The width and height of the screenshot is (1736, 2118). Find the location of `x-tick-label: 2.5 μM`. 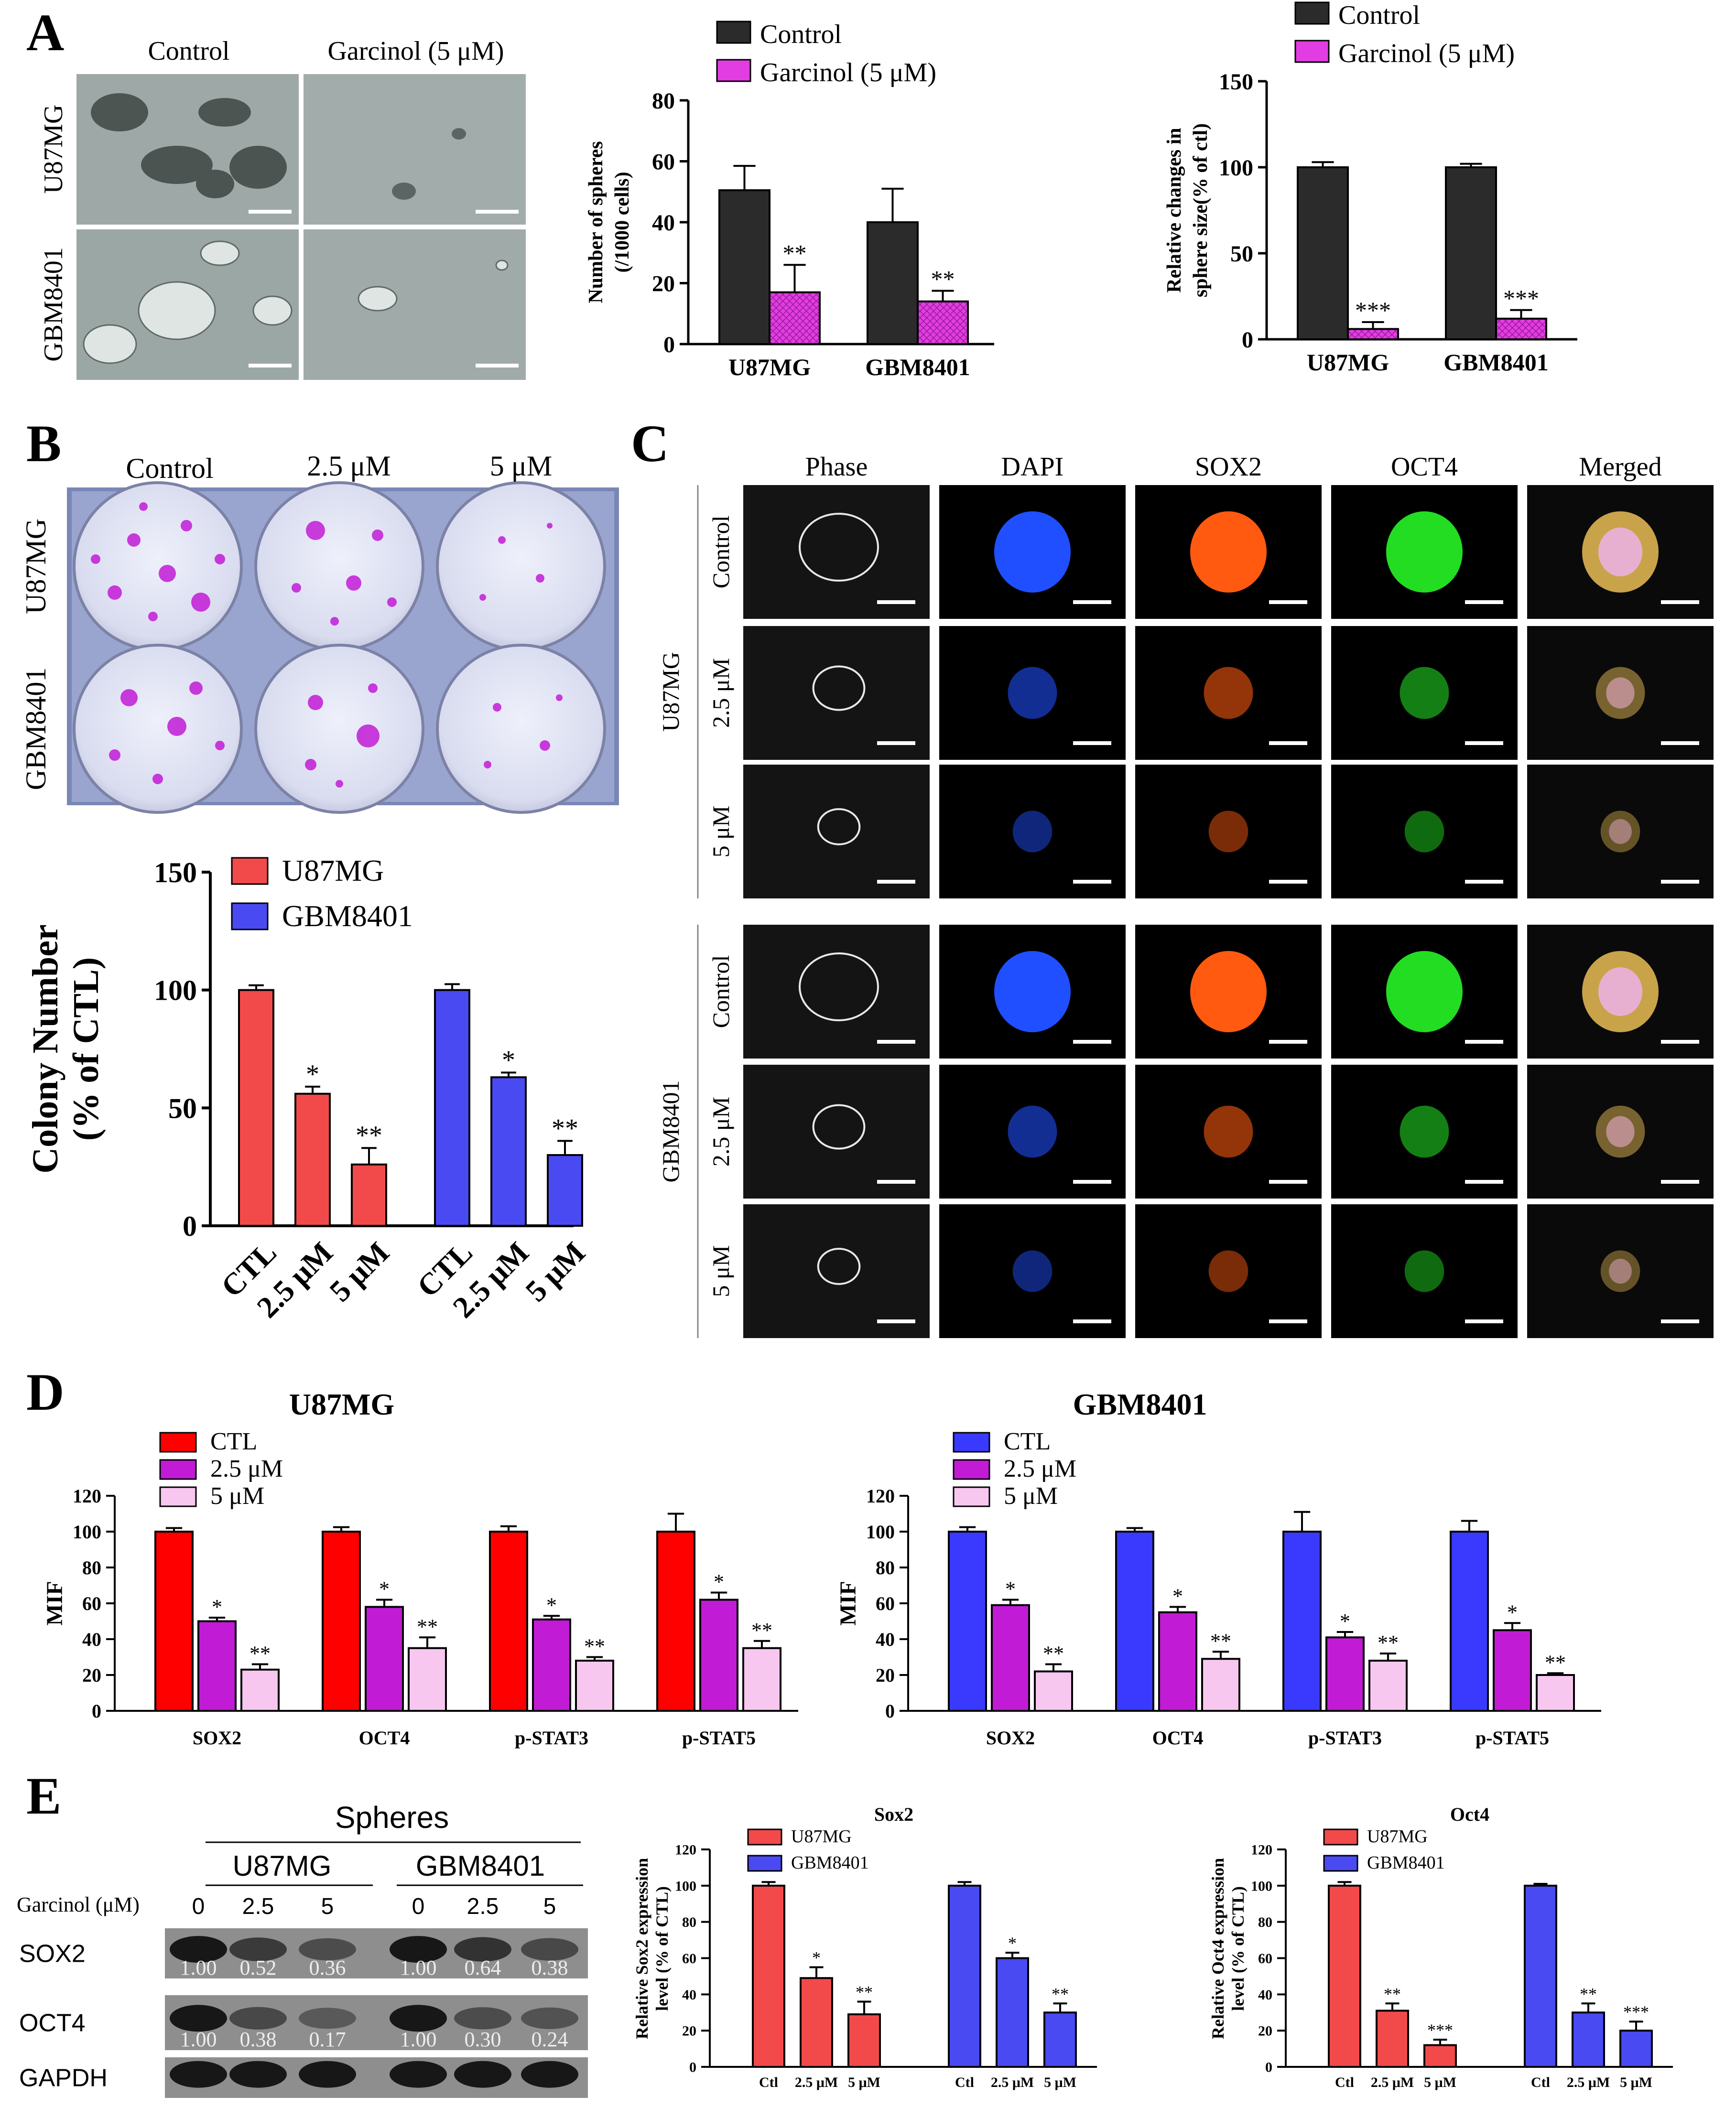

x-tick-label: 2.5 μM is located at coordinates (1393, 2082).